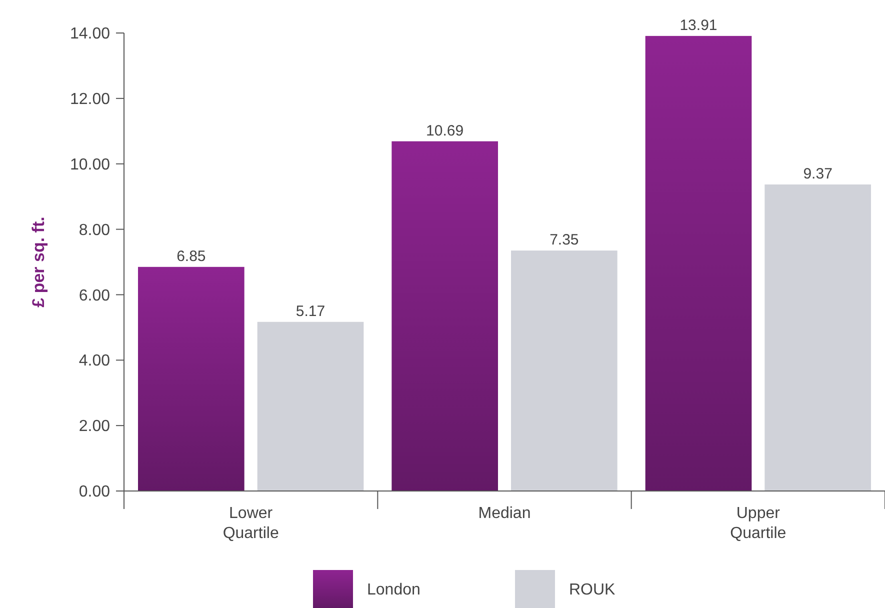  Describe the element at coordinates (90, 165) in the screenshot. I see `y-tick-label: 10.00` at that location.